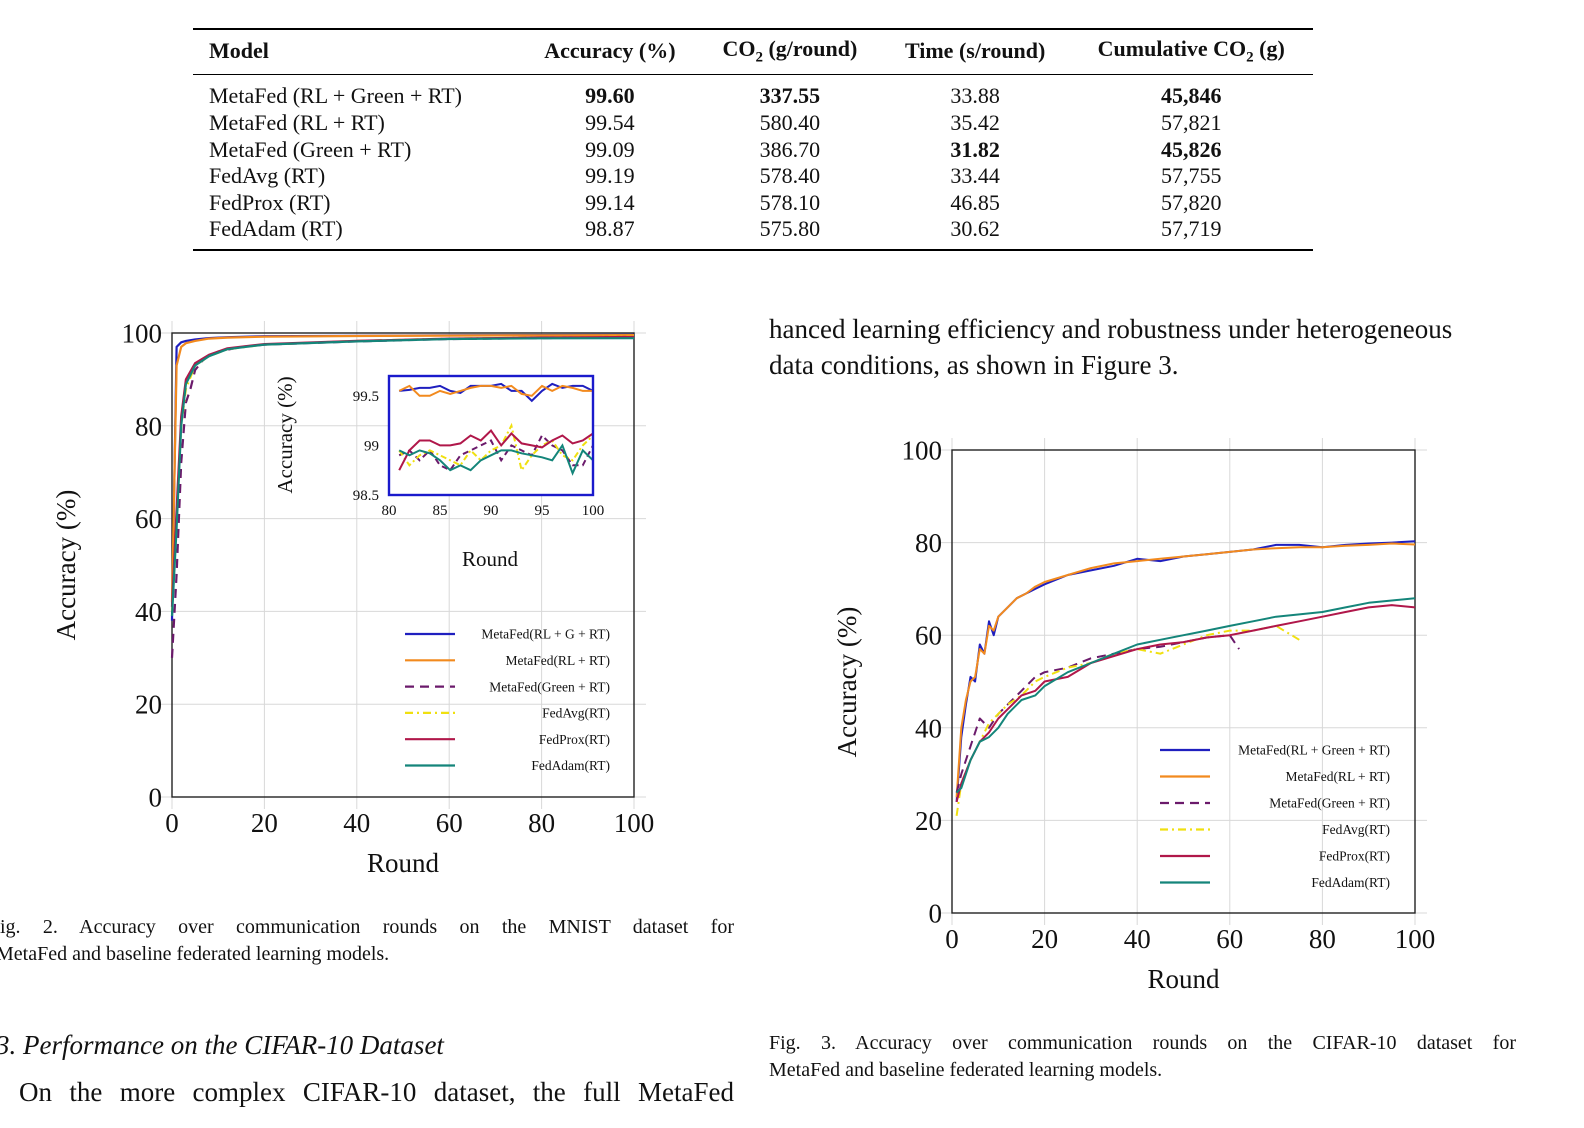  Describe the element at coordinates (974, 365) in the screenshot. I see `right-paragraph-line2: data conditions, as shown in Figure 3.` at that location.